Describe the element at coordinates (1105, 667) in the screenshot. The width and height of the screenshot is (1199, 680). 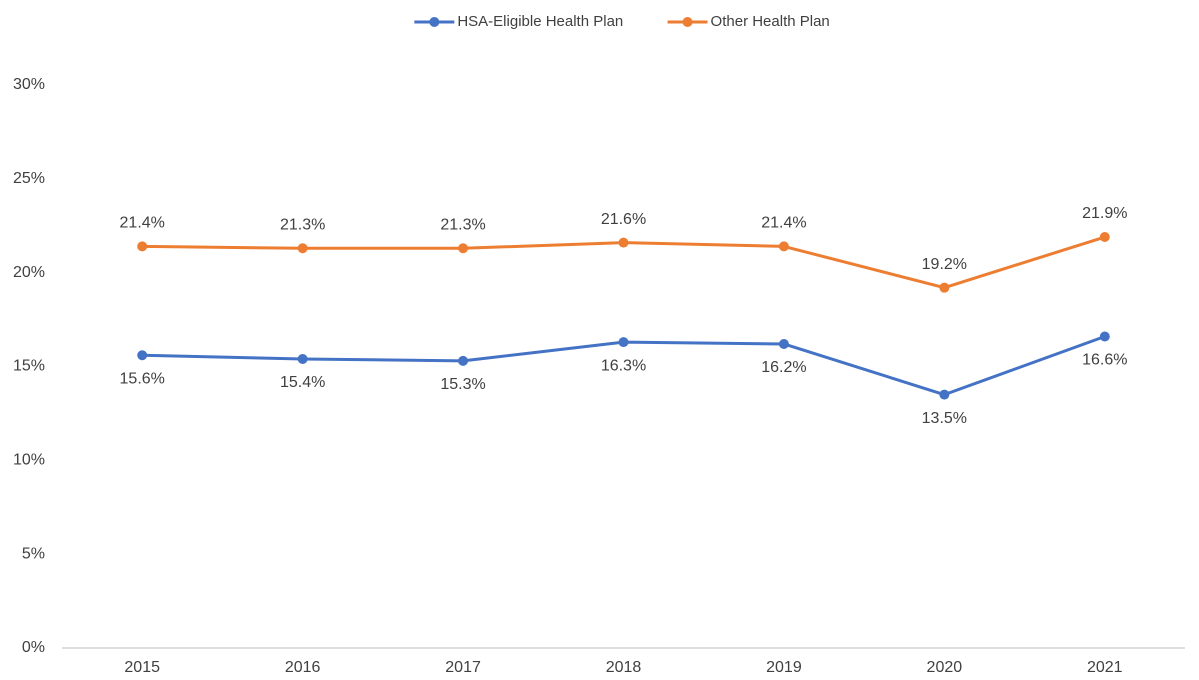
I see `x-tick-label: 2021` at that location.